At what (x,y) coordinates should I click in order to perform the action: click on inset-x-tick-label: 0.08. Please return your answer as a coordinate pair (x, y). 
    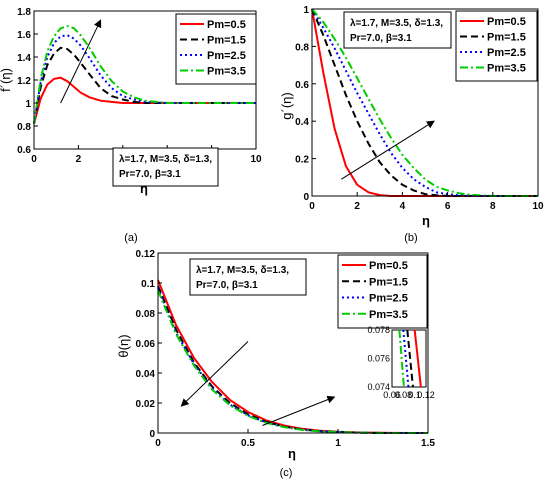
    Looking at the image, I should click on (404, 395).